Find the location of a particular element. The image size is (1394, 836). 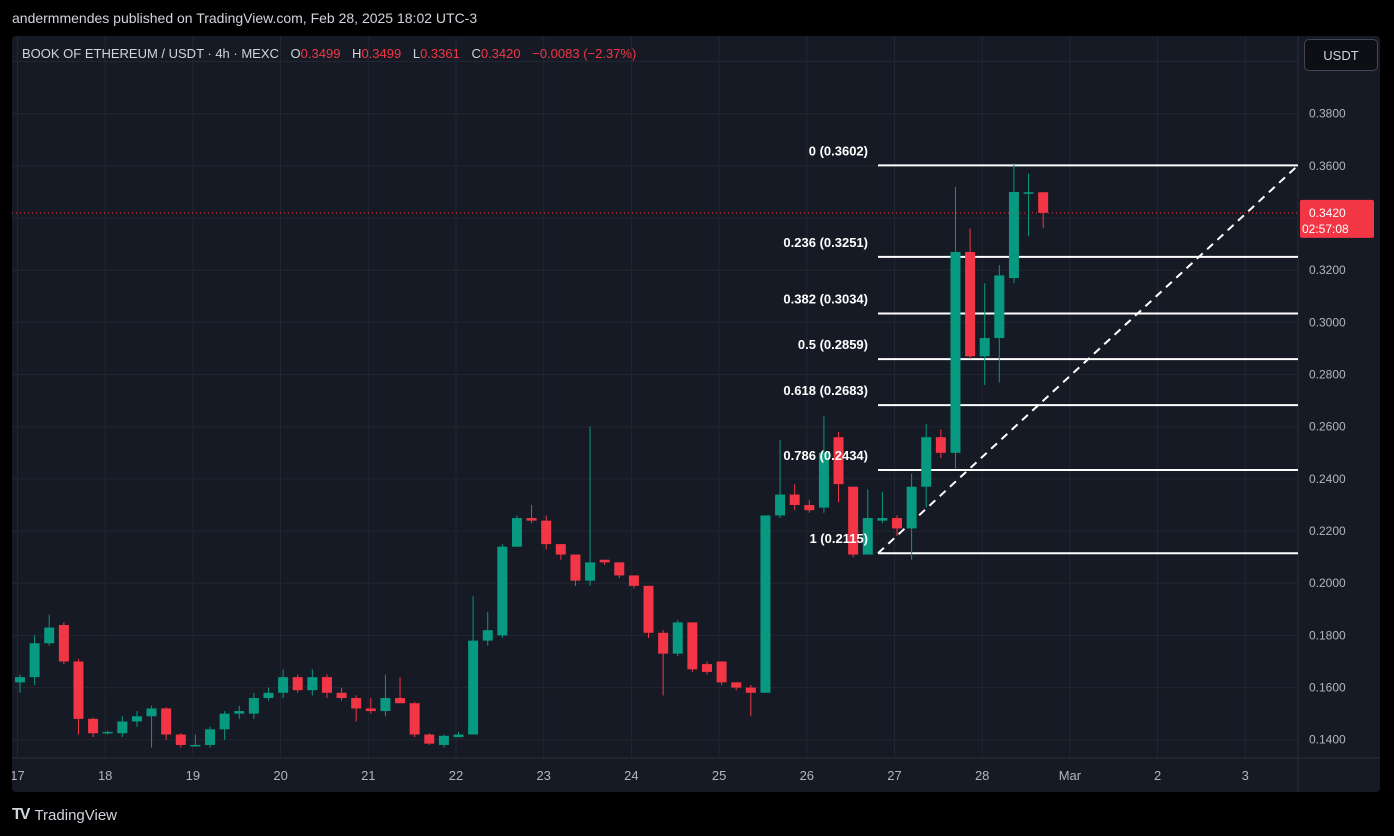

x-tick-label: 24 is located at coordinates (631, 775).